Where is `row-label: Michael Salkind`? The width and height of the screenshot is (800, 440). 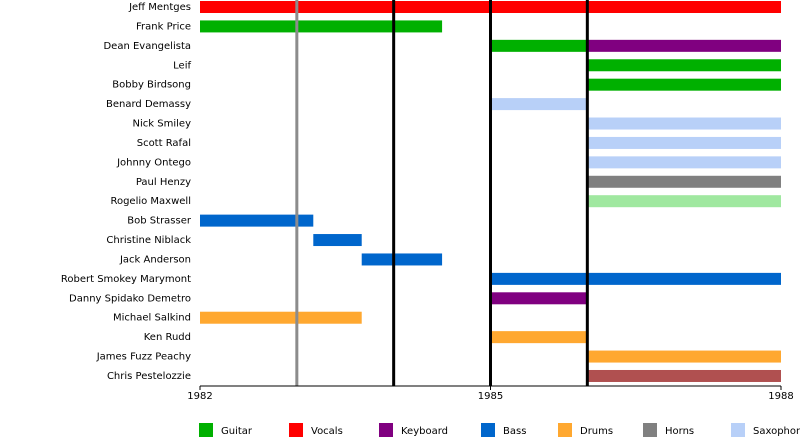
row-label: Michael Salkind is located at coordinates (152, 318).